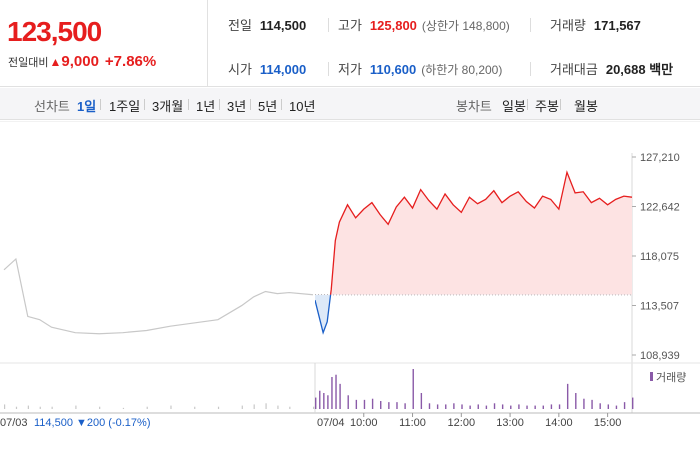 This screenshot has height=450, width=700. Describe the element at coordinates (612, 69) in the screenshot. I see `trade-amount-stat: 거래대금 20,688 백만` at that location.